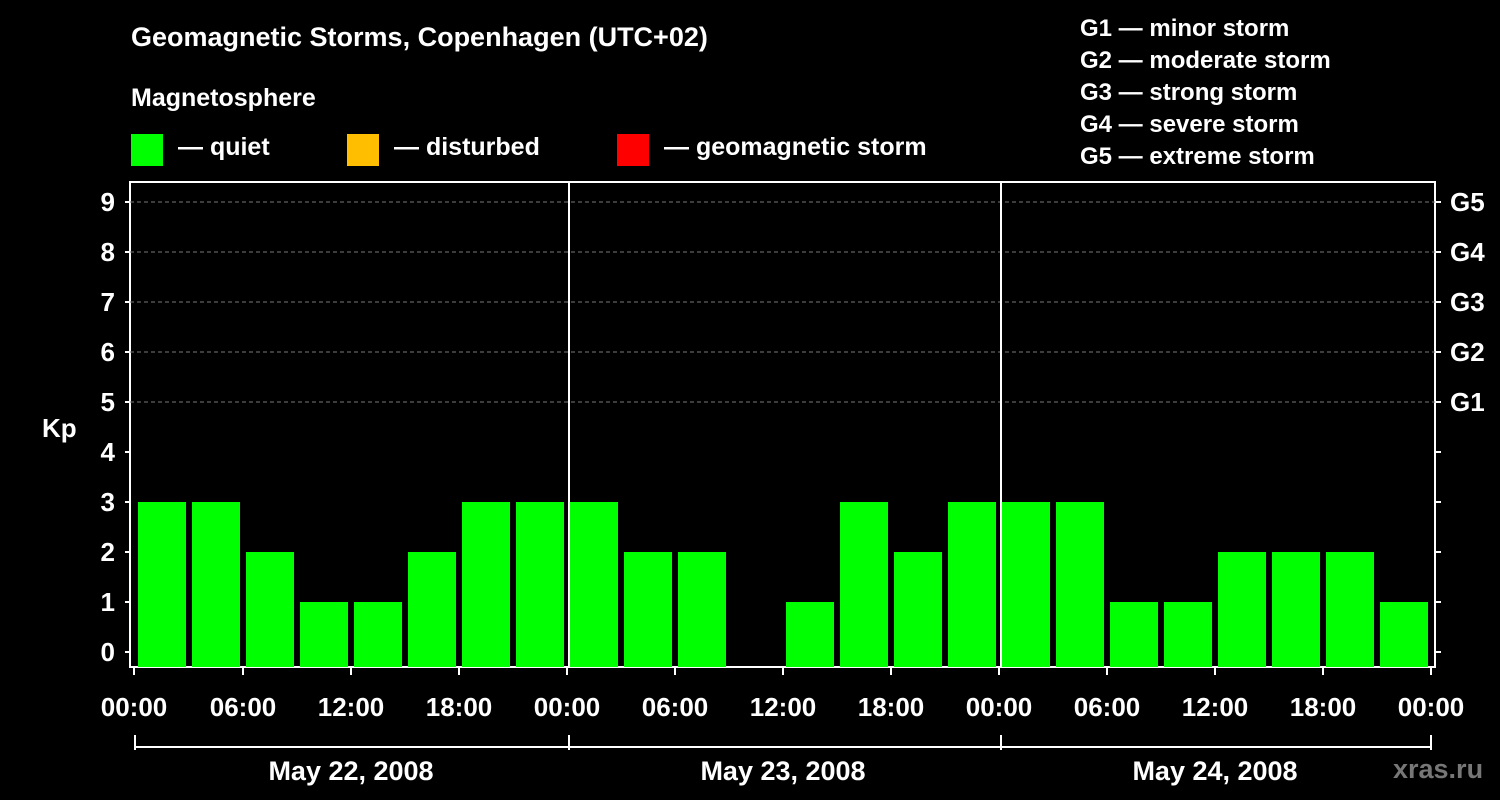  What do you see at coordinates (108, 552) in the screenshot?
I see `y-tick-label: 2` at bounding box center [108, 552].